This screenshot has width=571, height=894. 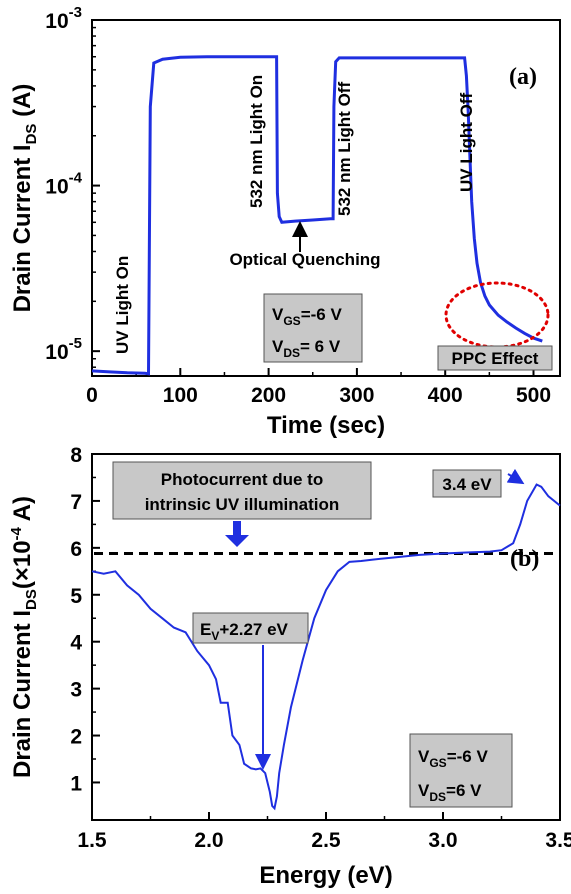 I want to click on panel-a-x-tick-label: 0, so click(x=92, y=395).